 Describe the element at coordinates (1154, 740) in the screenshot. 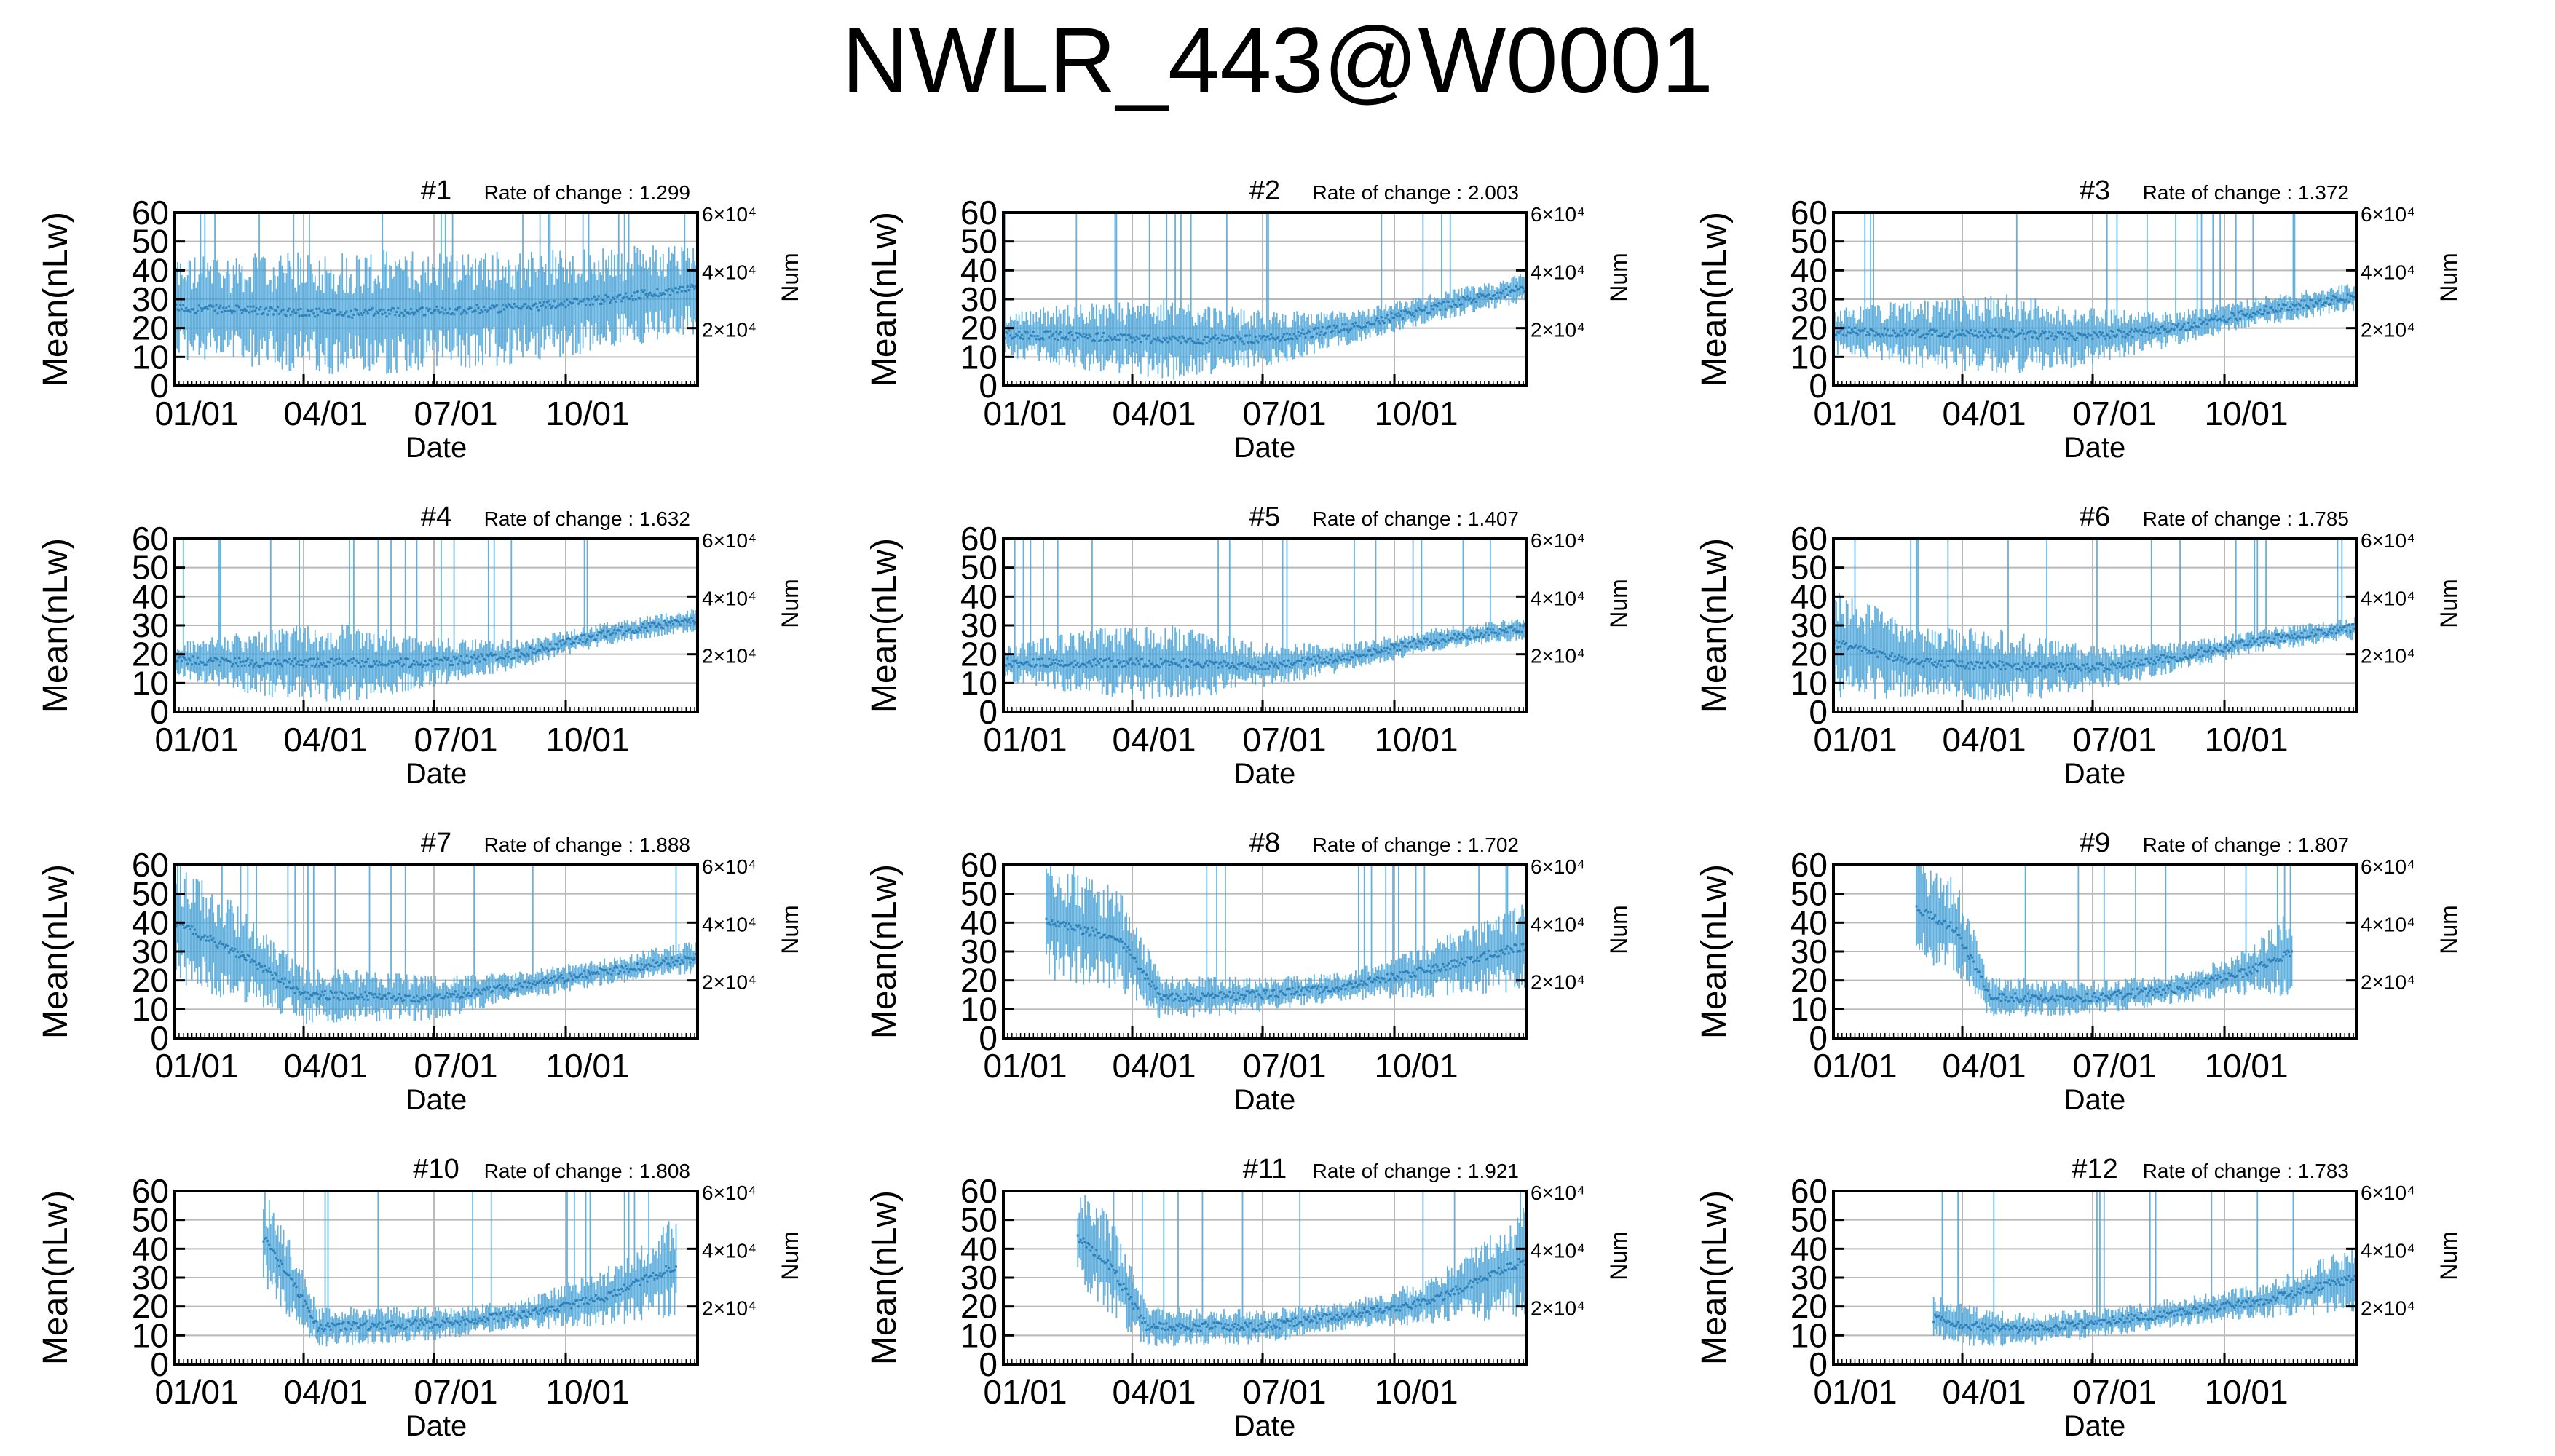

I see `x-tick-label: 04/01` at that location.